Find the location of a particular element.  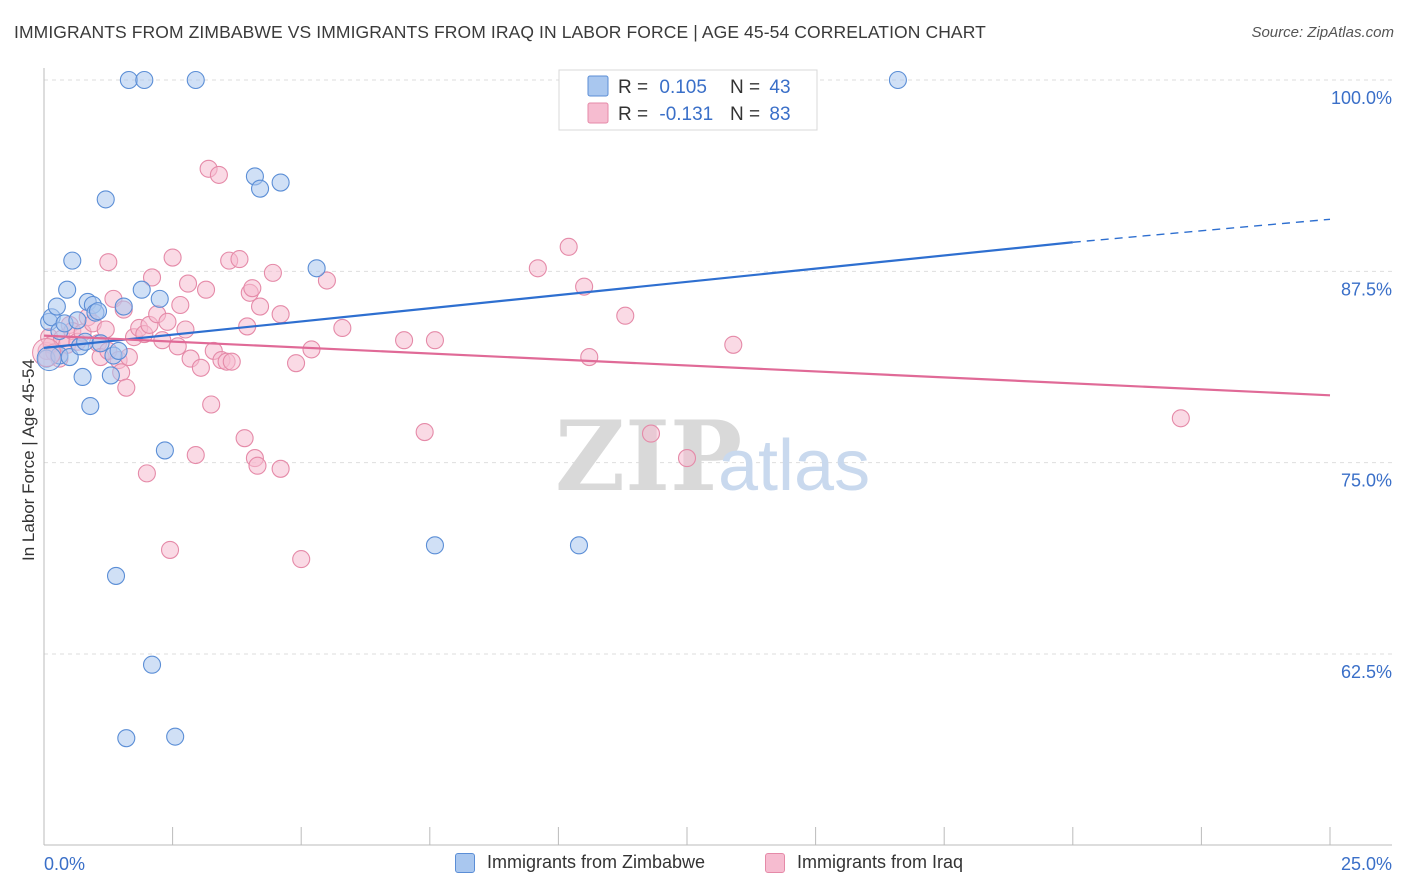

trend-line-iraq is located at coordinates (687, 365).